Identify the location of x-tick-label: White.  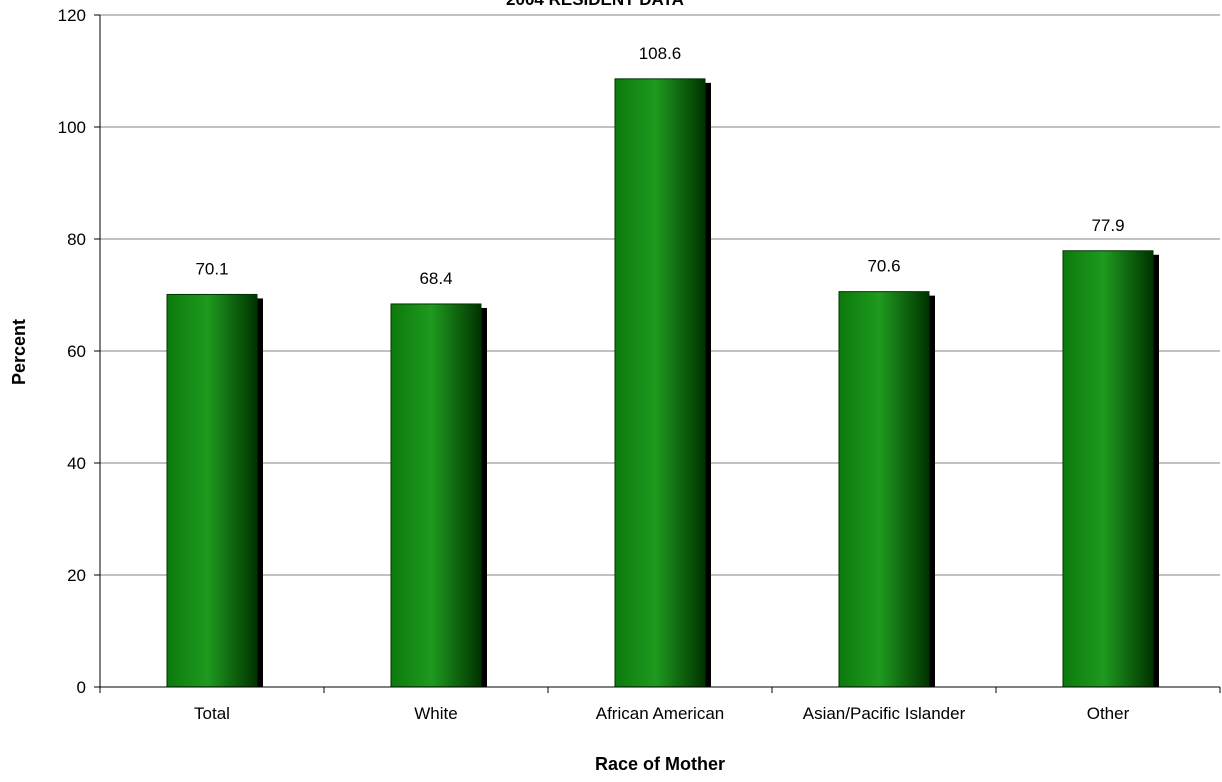
(435, 713).